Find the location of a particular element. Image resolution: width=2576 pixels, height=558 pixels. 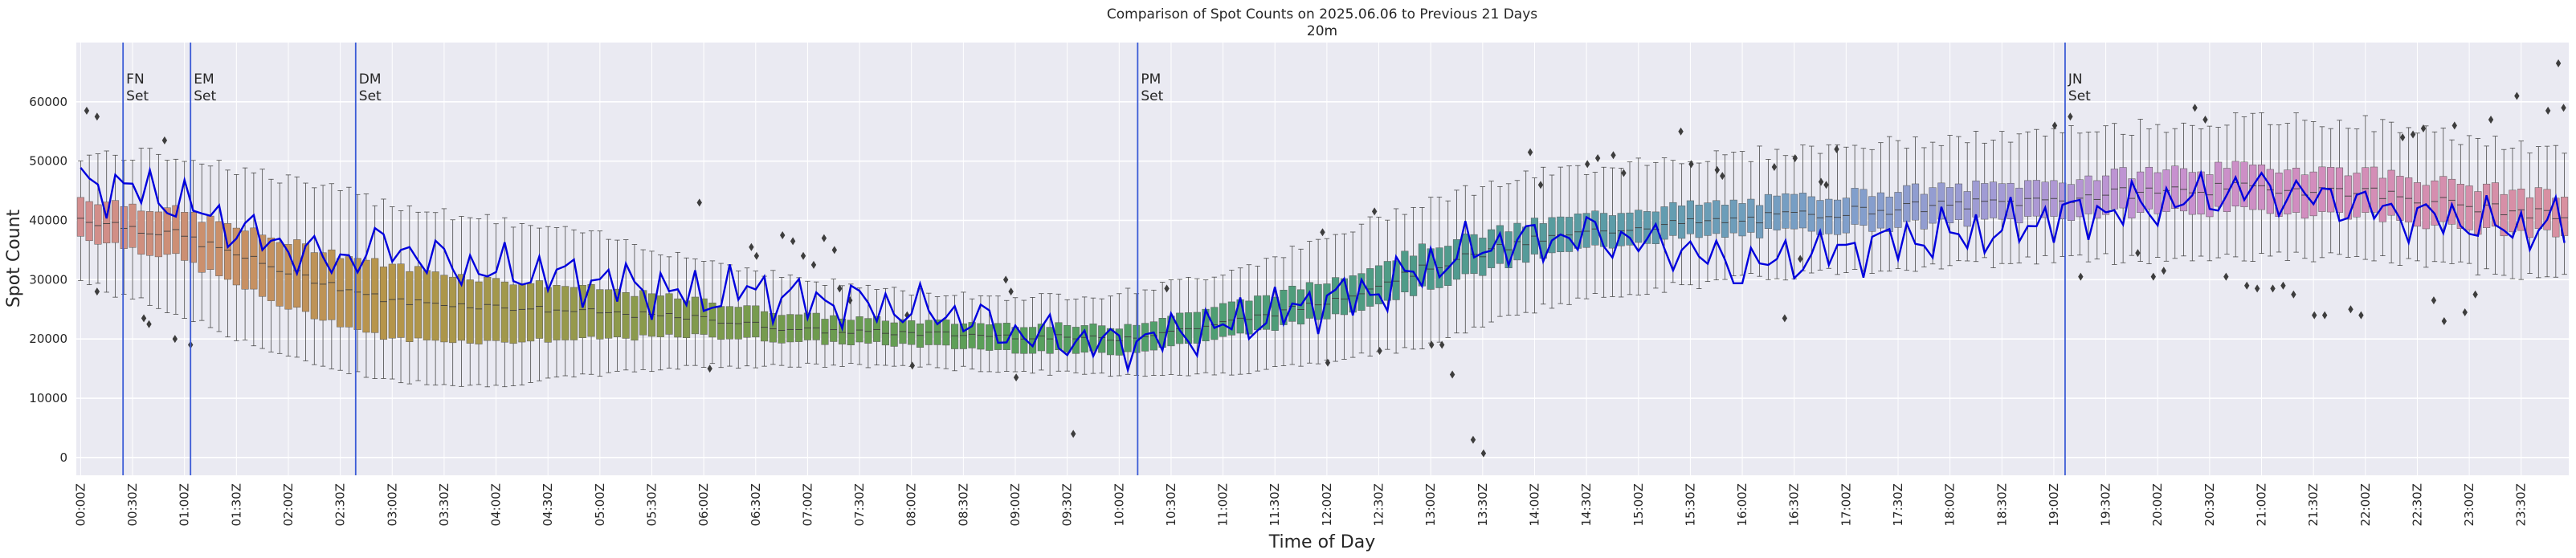

x-tick-label-26: 13:00Z is located at coordinates (1430, 505).